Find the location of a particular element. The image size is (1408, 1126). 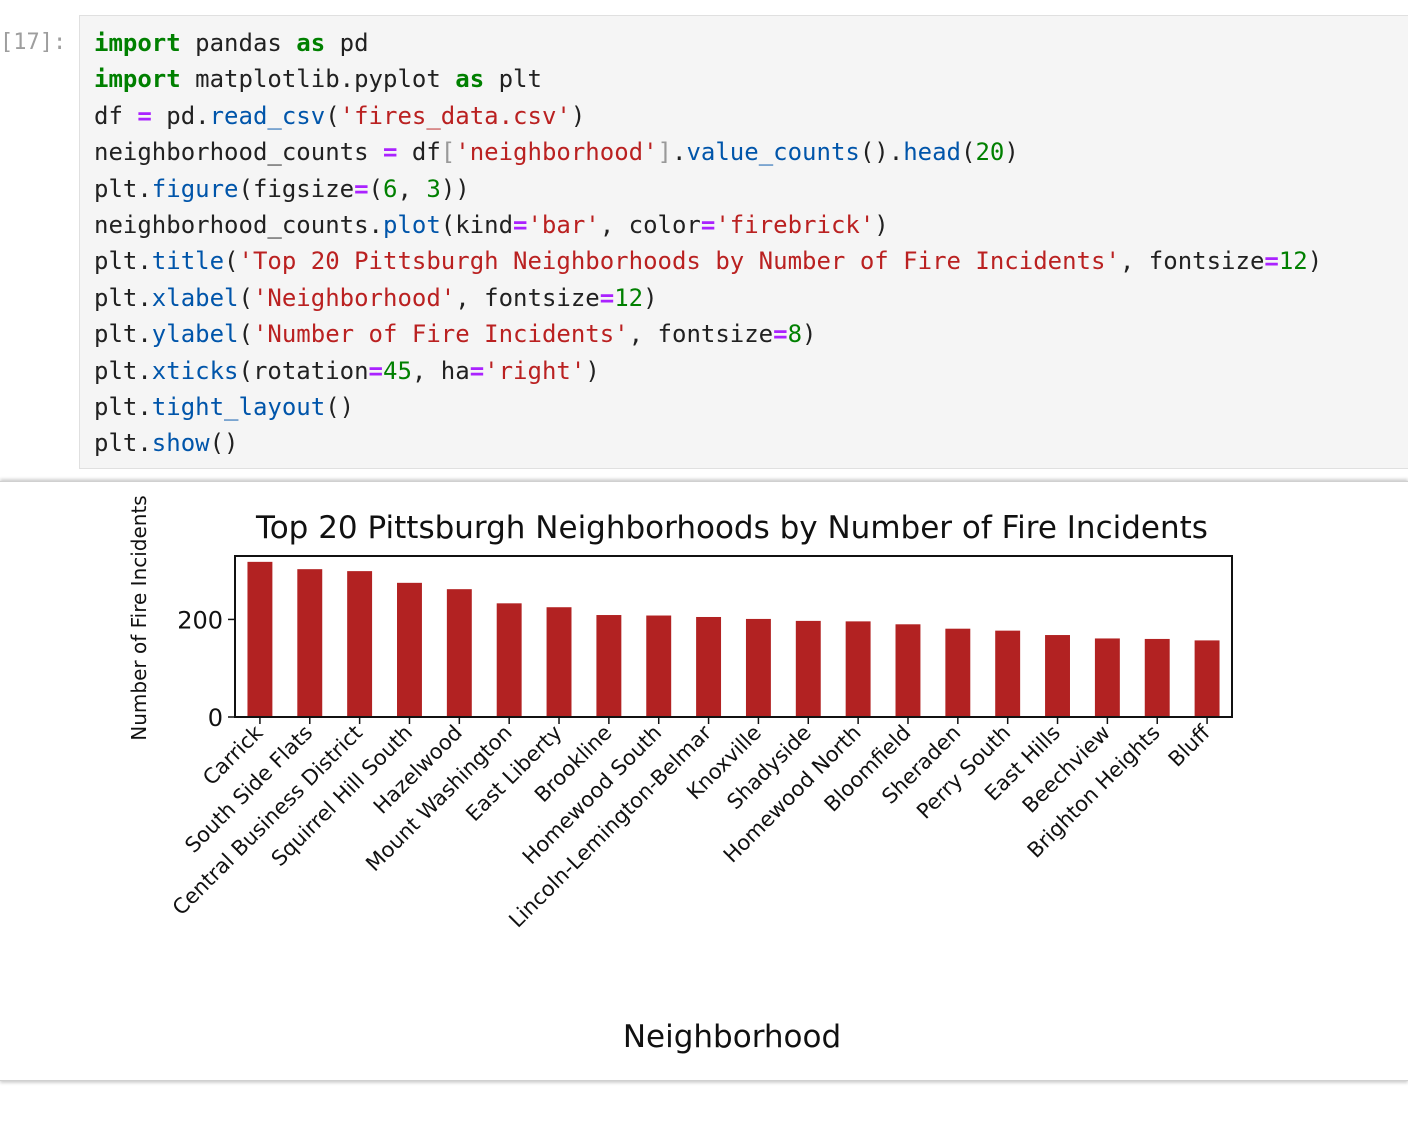

y-tick-label: 200 is located at coordinates (200, 620).